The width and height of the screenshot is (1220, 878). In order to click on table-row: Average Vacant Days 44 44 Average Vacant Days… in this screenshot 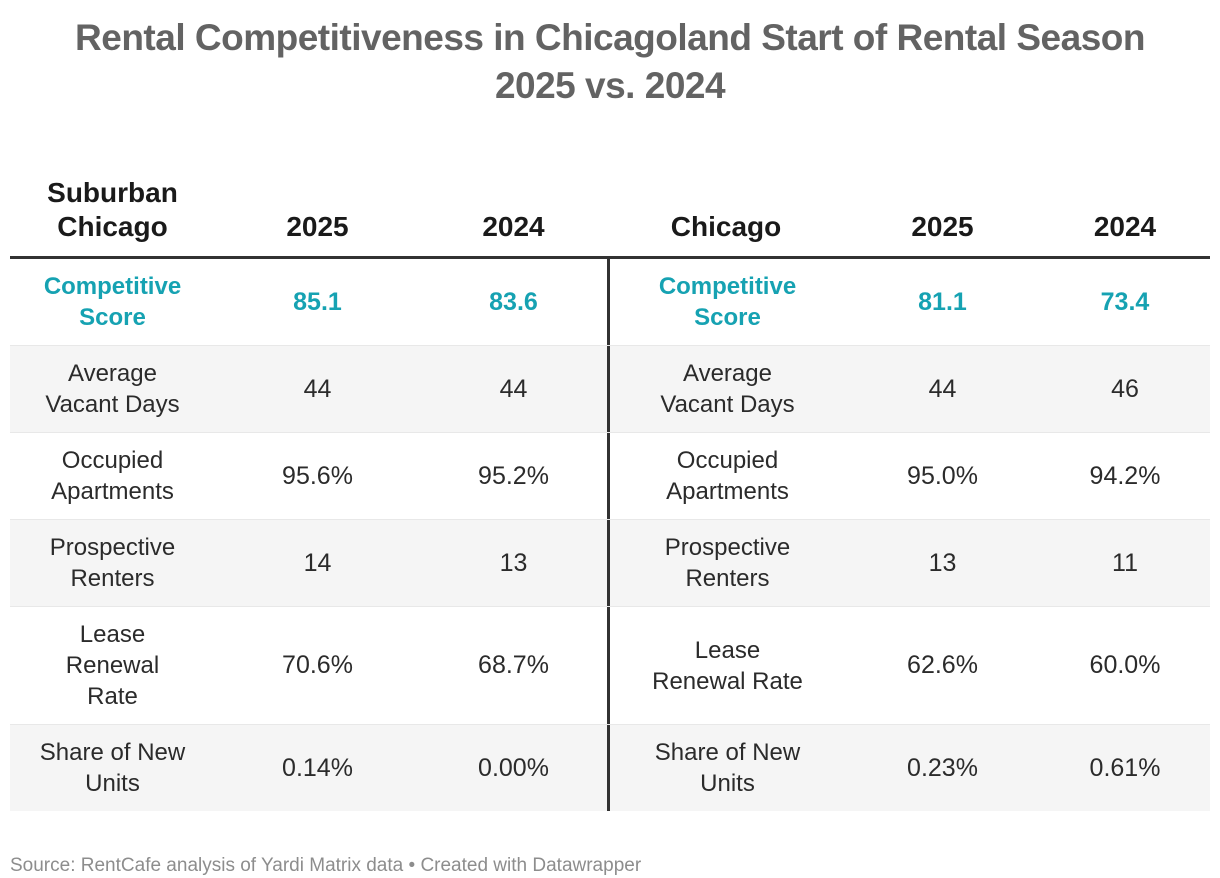, I will do `click(610, 388)`.